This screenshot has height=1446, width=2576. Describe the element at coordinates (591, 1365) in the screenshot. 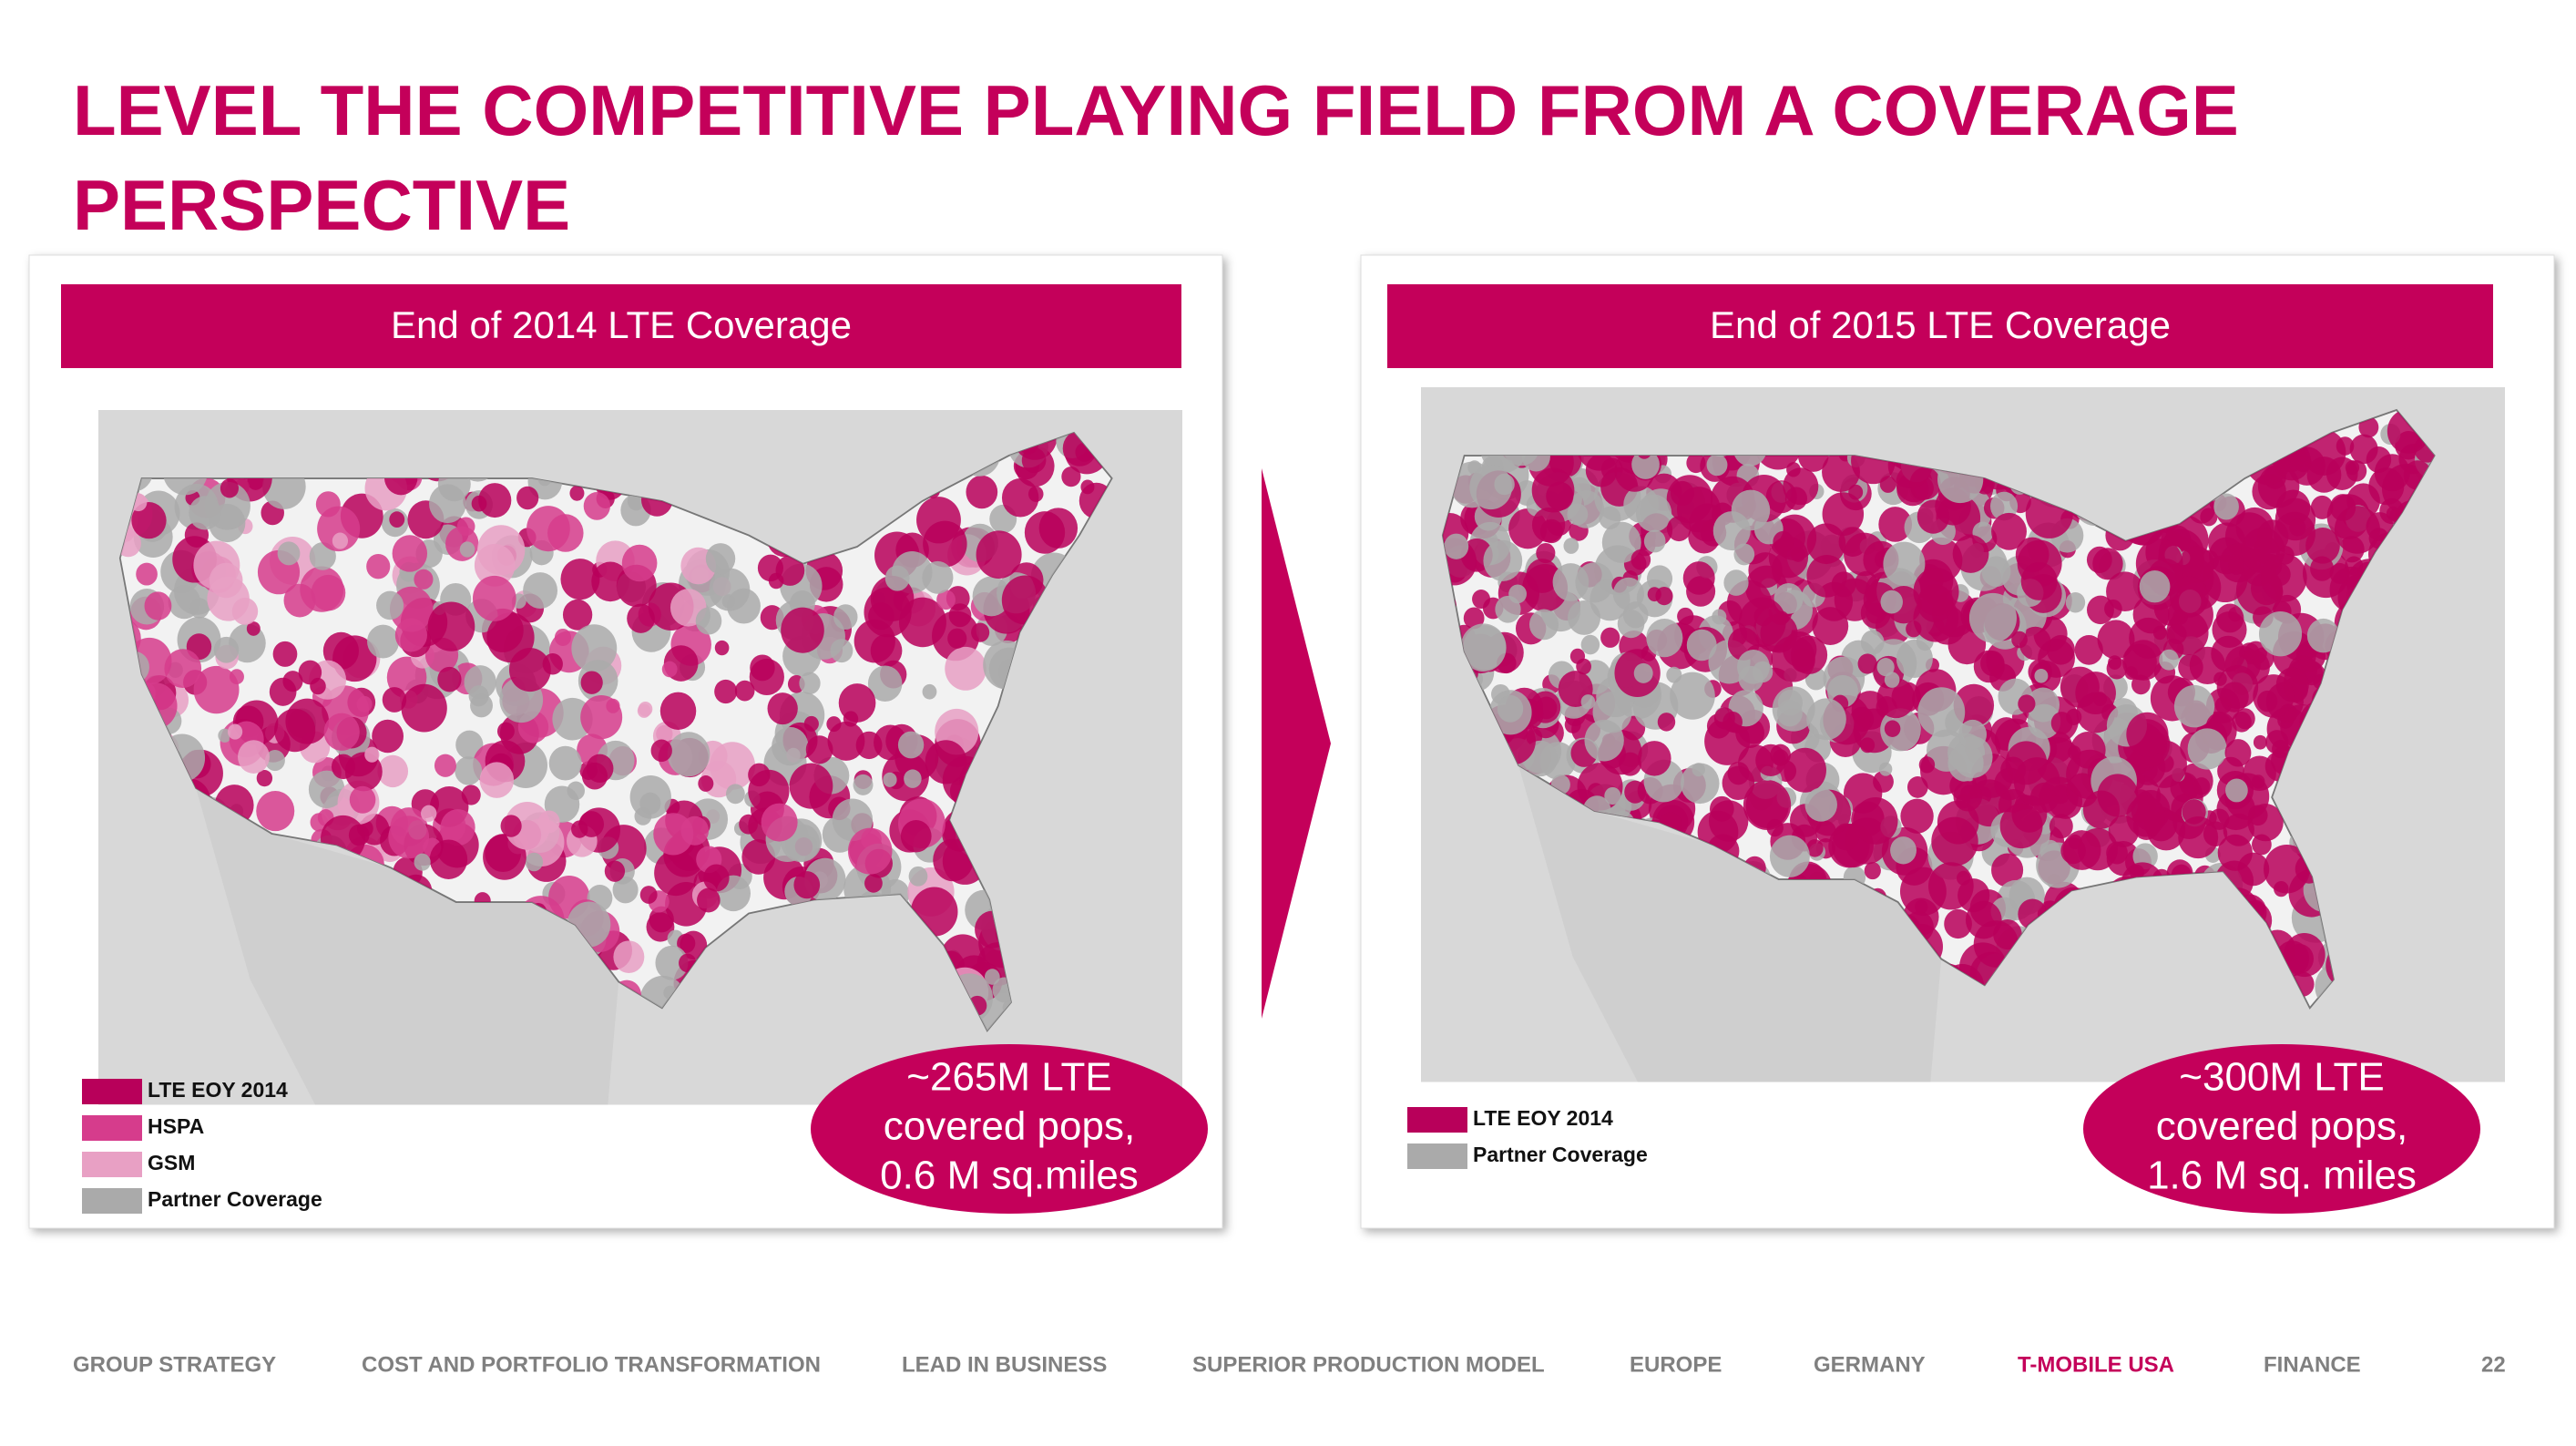

I see `nav-item: COST AND PORTFOLIO TRANSFORMATION` at that location.